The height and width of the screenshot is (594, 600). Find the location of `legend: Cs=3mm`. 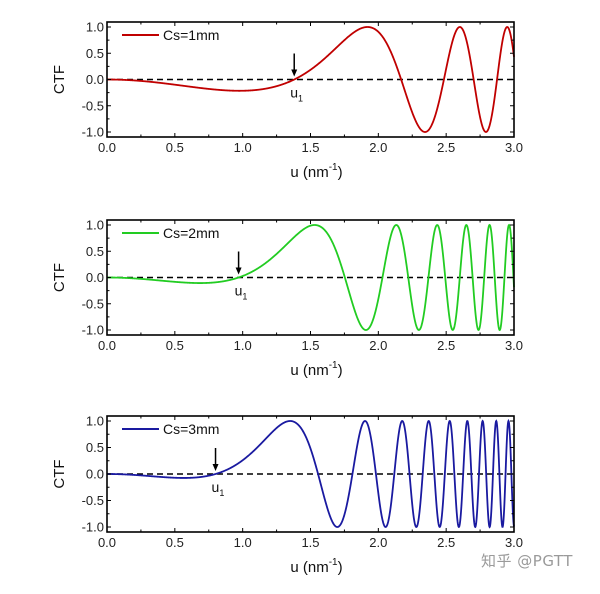

legend: Cs=3mm is located at coordinates (170, 429).